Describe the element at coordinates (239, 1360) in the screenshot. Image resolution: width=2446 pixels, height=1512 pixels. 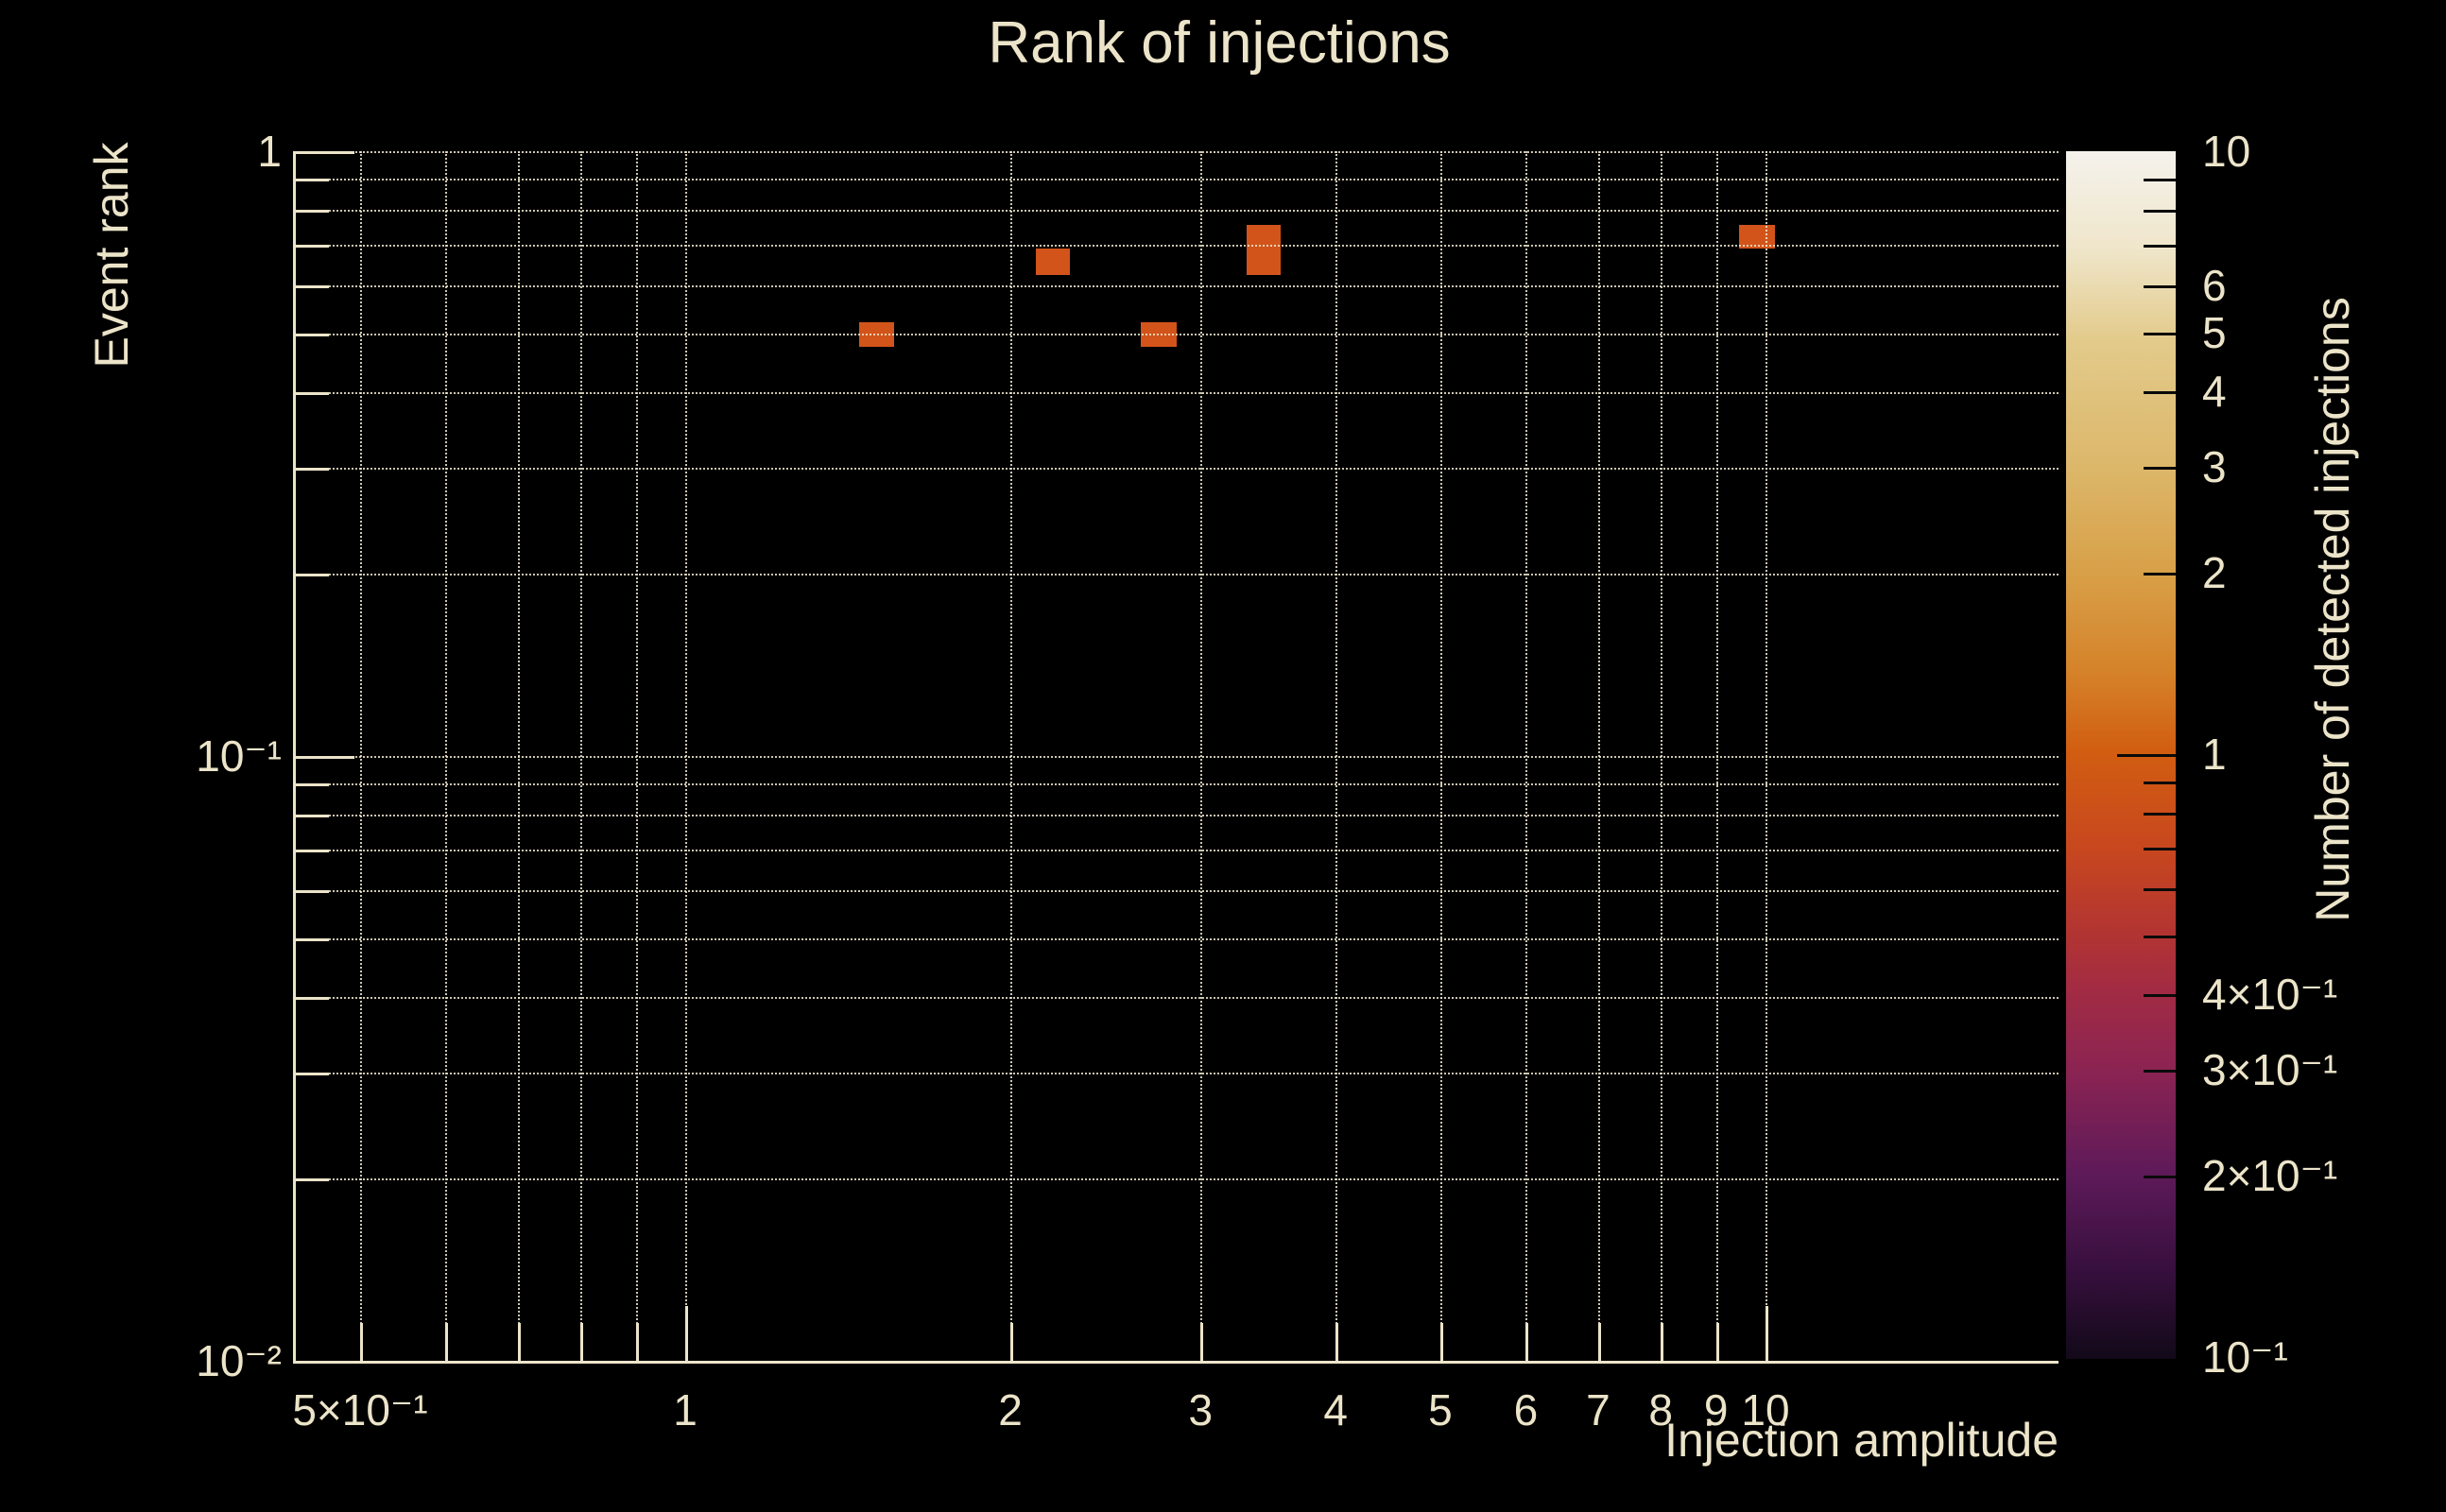
I see `y-tick-label: 10⁻²` at that location.